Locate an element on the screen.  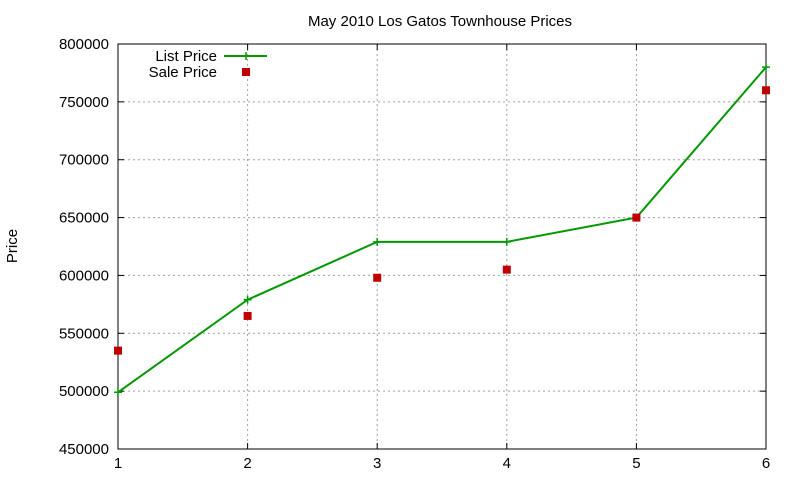
x-tick-label: 5 is located at coordinates (636, 463).